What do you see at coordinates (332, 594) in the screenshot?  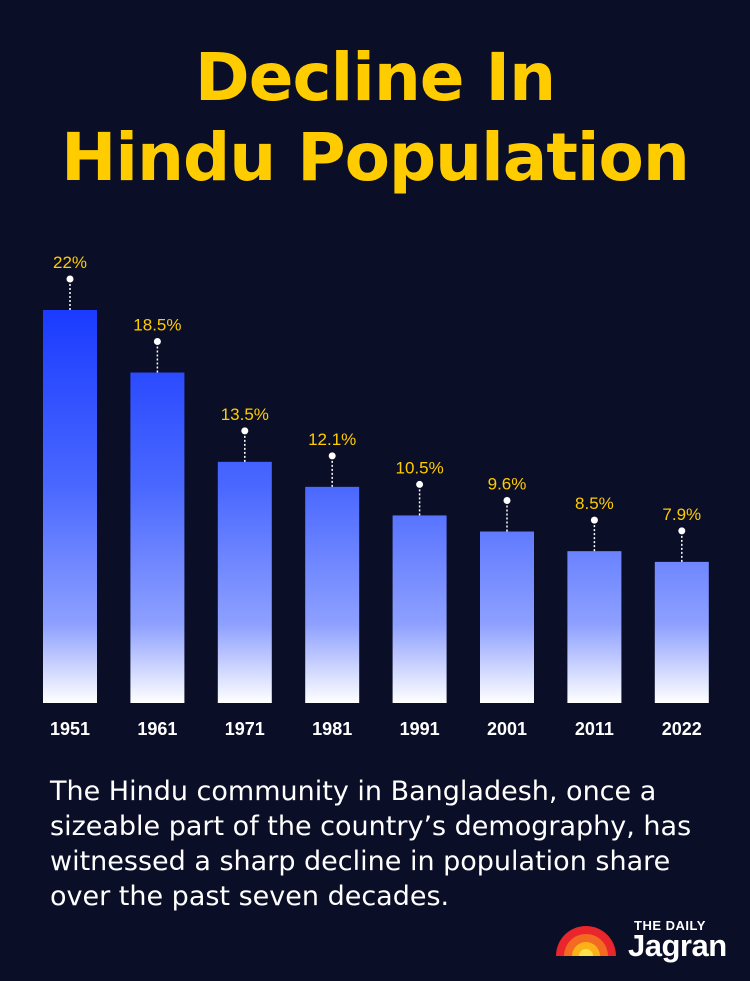 I see `bar-1981` at bounding box center [332, 594].